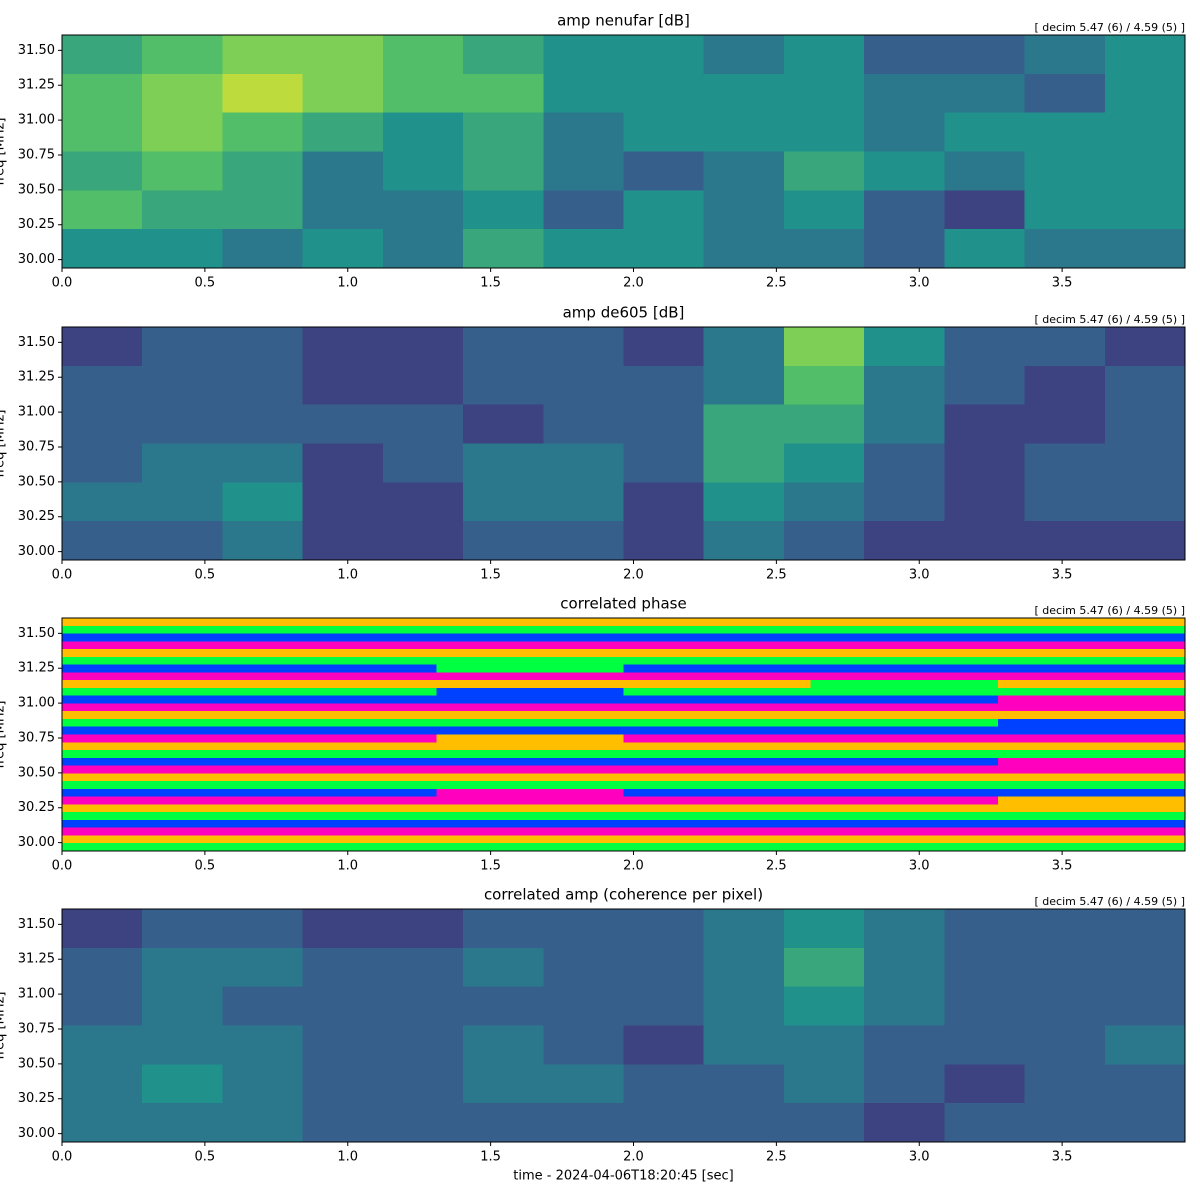 The width and height of the screenshot is (1200, 1200). What do you see at coordinates (36, 633) in the screenshot?
I see `y-tick-label: 31.50` at bounding box center [36, 633].